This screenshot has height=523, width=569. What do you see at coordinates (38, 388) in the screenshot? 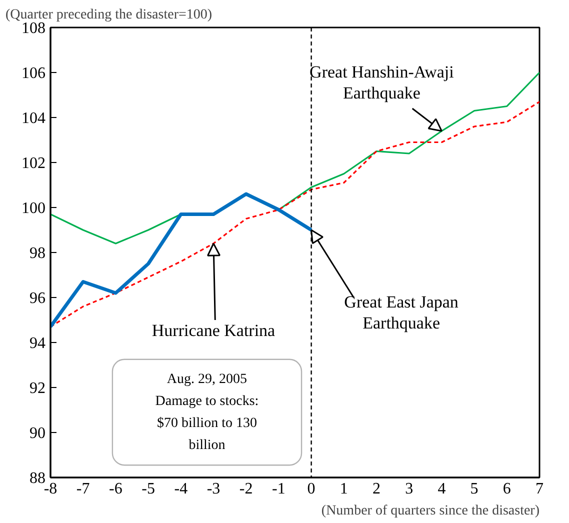
I see `y-tick-label: 92` at bounding box center [38, 388].